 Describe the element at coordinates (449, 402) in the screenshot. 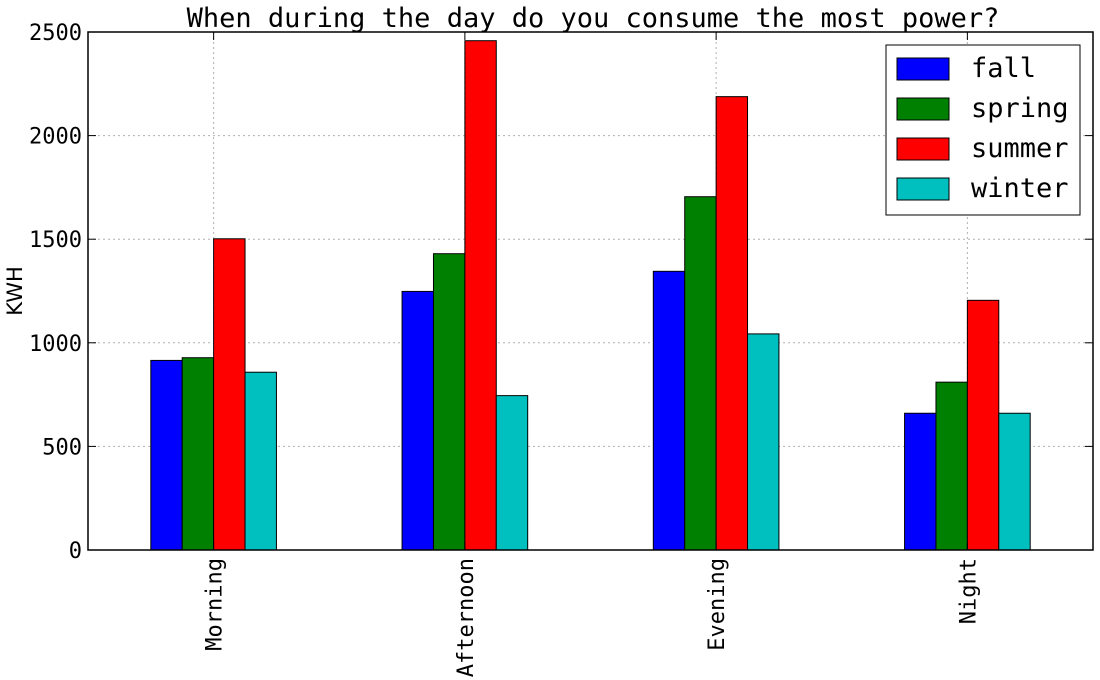

I see `bar-spring-afternoon` at that location.